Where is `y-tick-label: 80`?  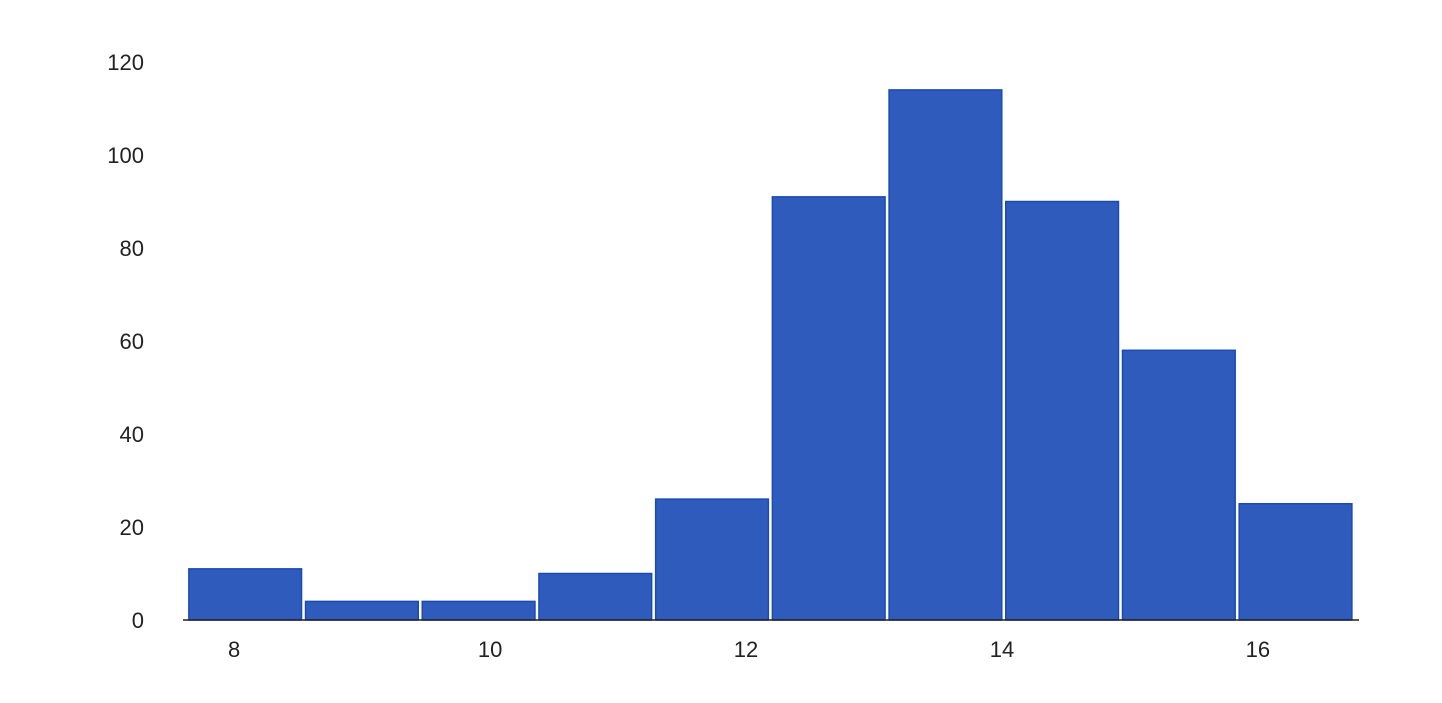 y-tick-label: 80 is located at coordinates (132, 248).